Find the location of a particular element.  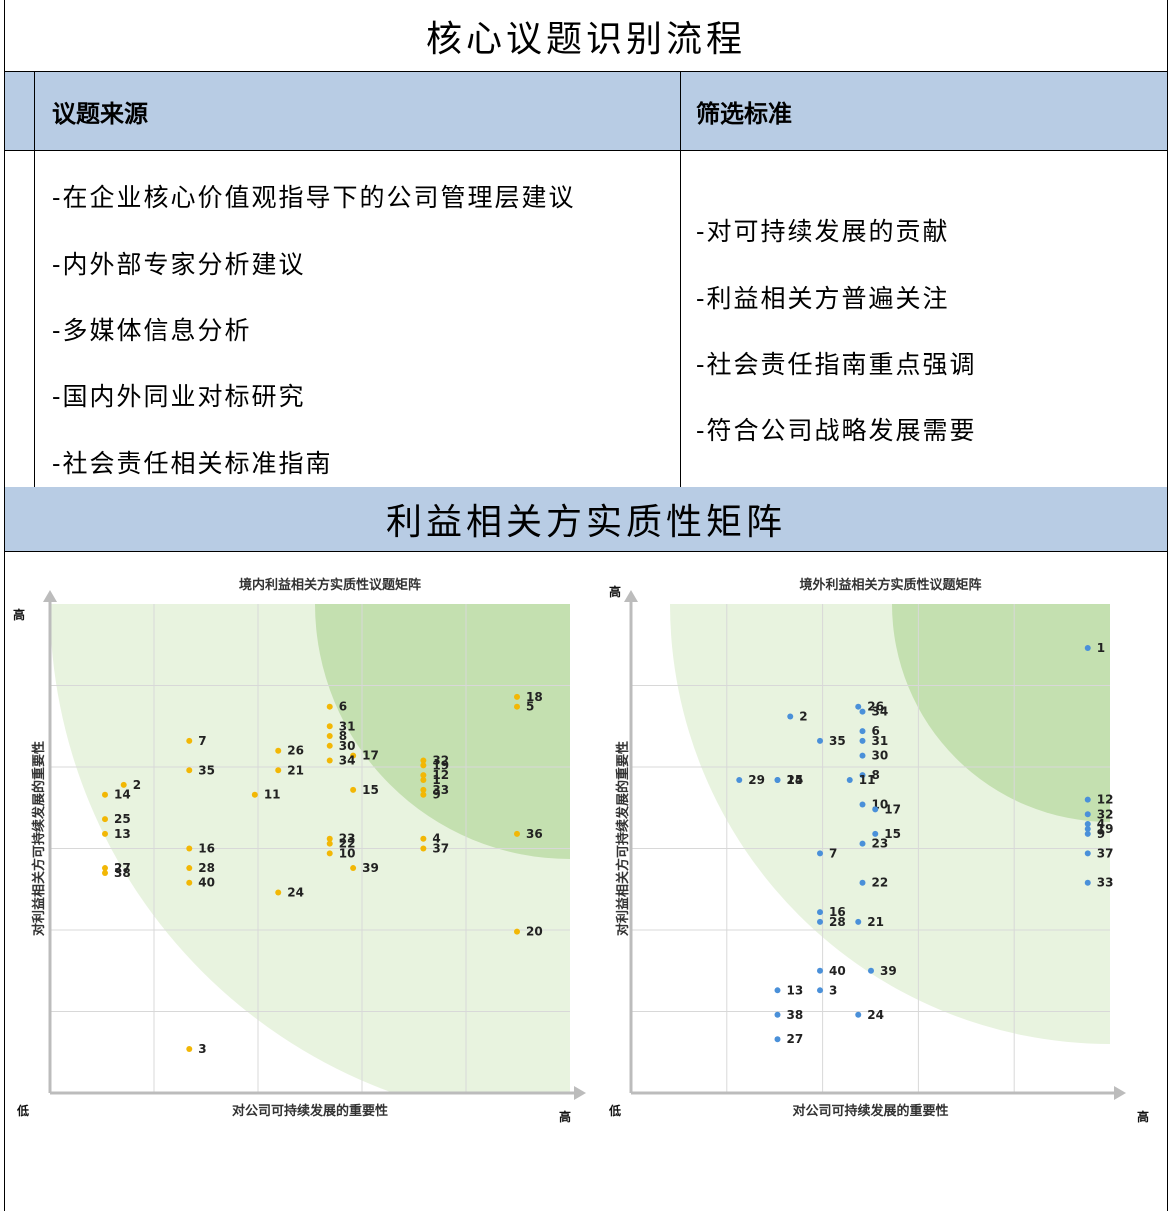

data-point-label: 13 is located at coordinates (122, 834).